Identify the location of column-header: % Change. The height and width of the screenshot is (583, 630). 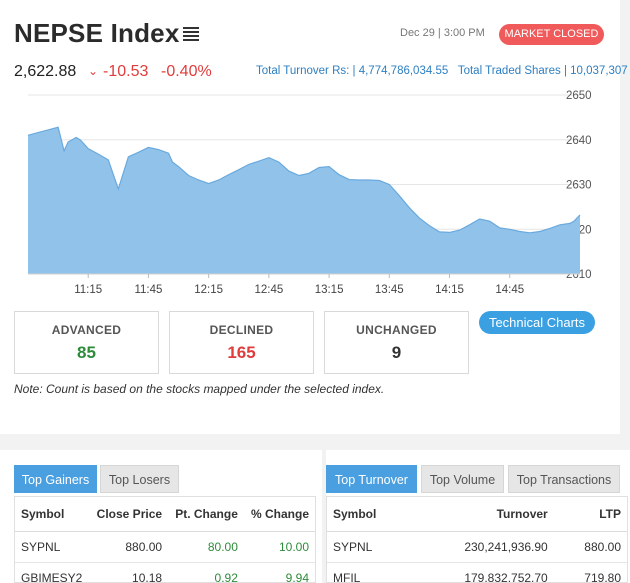
(279, 514).